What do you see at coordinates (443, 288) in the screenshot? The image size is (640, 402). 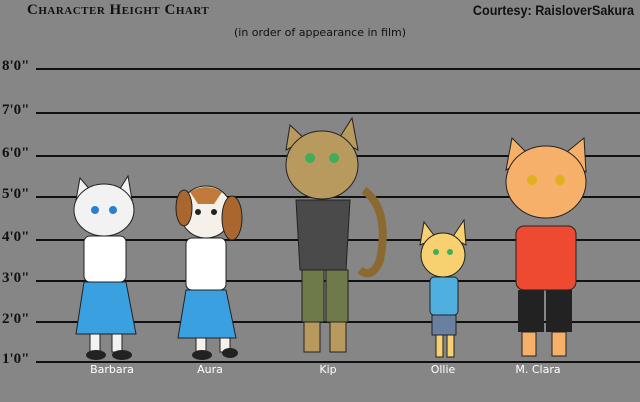 I see `character-ollie` at bounding box center [443, 288].